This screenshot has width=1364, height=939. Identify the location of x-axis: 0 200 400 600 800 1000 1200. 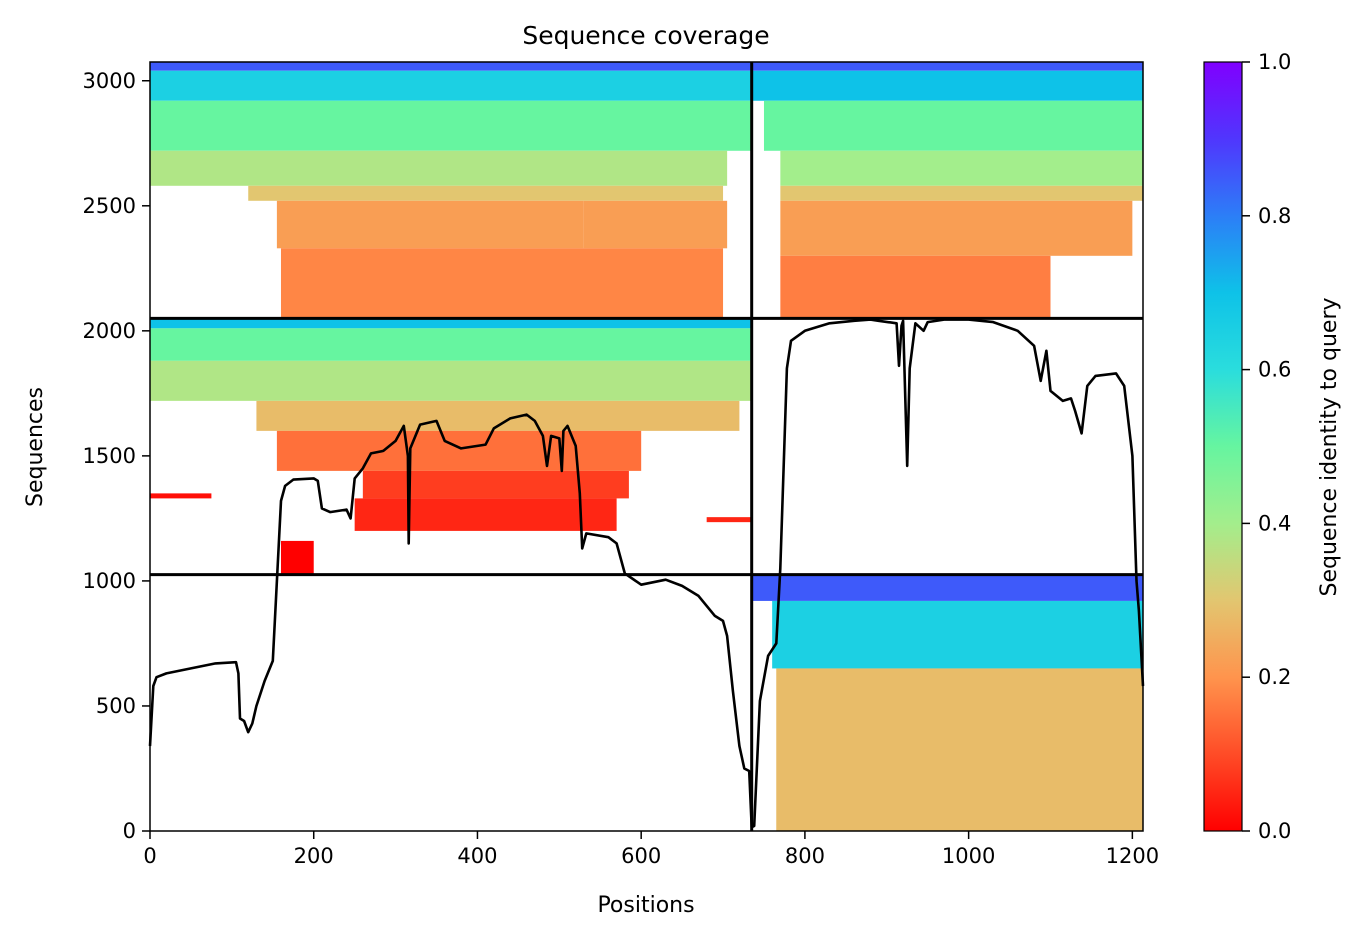
(651, 849).